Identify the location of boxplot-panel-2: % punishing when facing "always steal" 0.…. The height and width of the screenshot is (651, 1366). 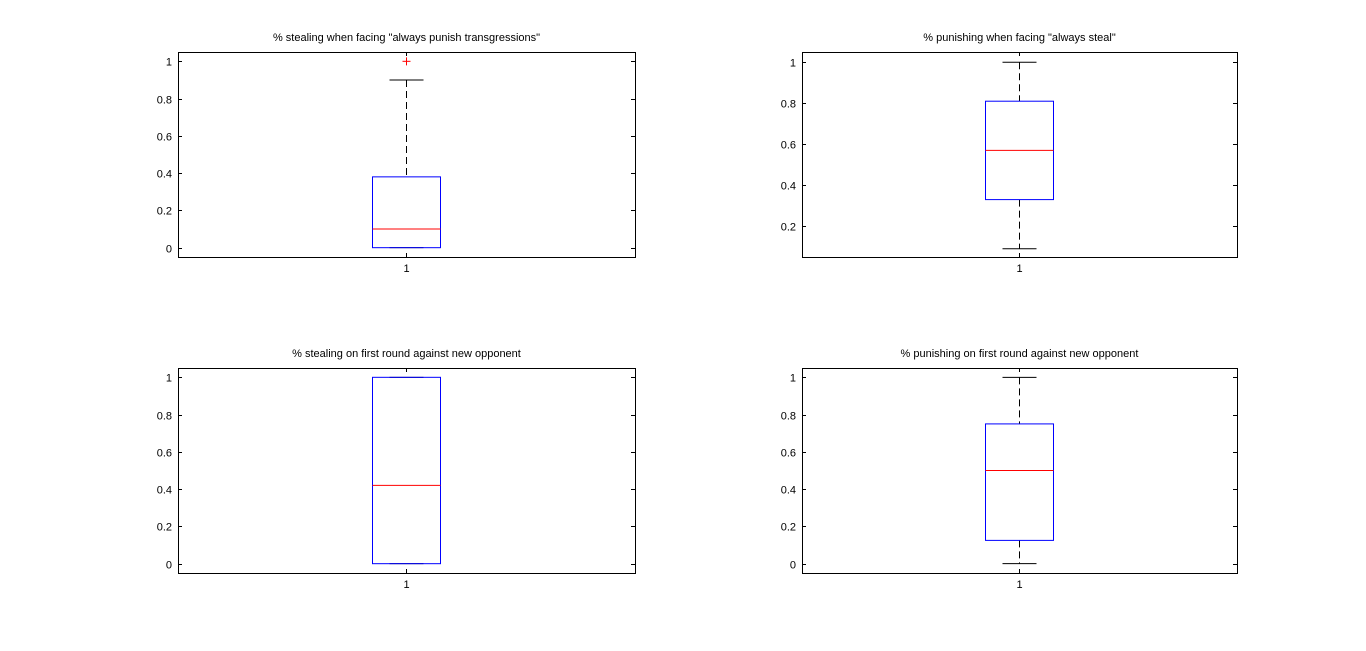
(1009, 153).